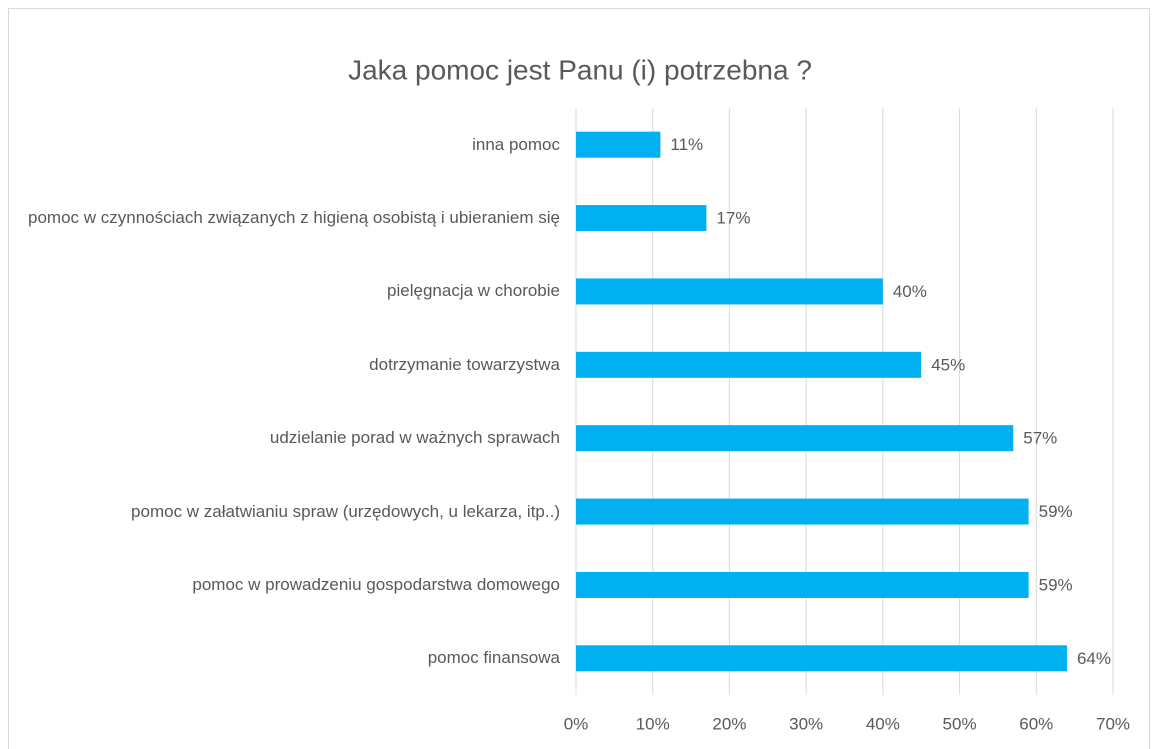  Describe the element at coordinates (686, 144) in the screenshot. I see `data-label: 11%` at that location.